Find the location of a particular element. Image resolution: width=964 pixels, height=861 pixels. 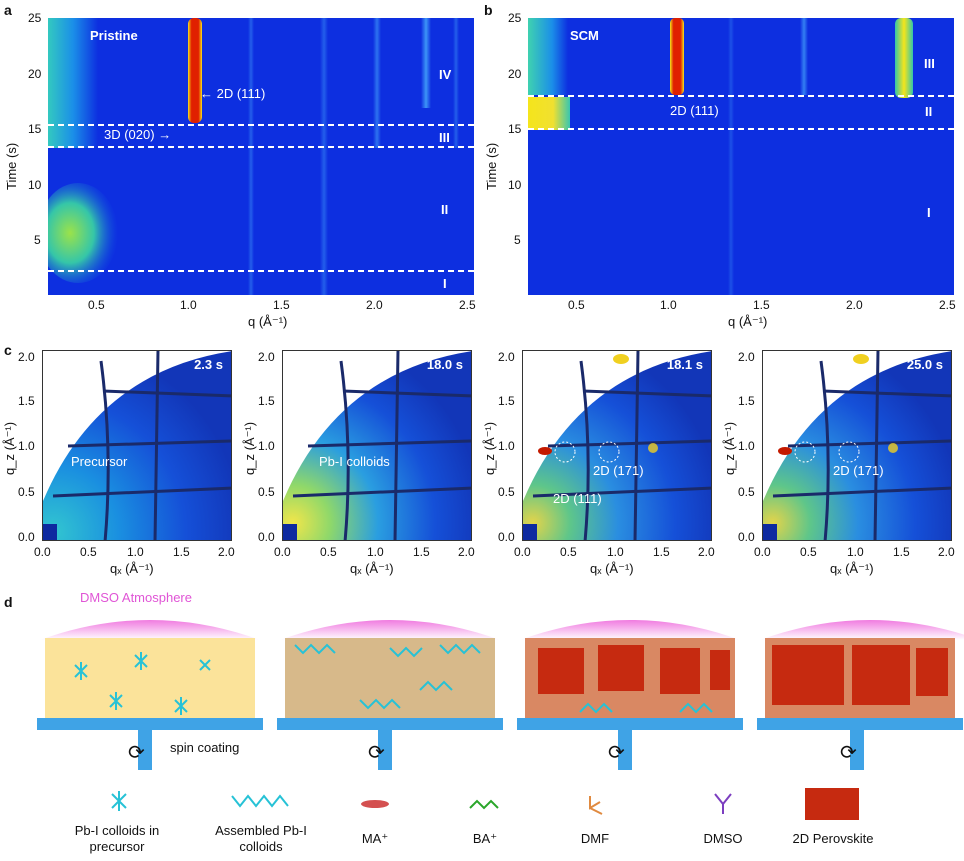

legend-icon-ba is located at coordinates (484, 804).